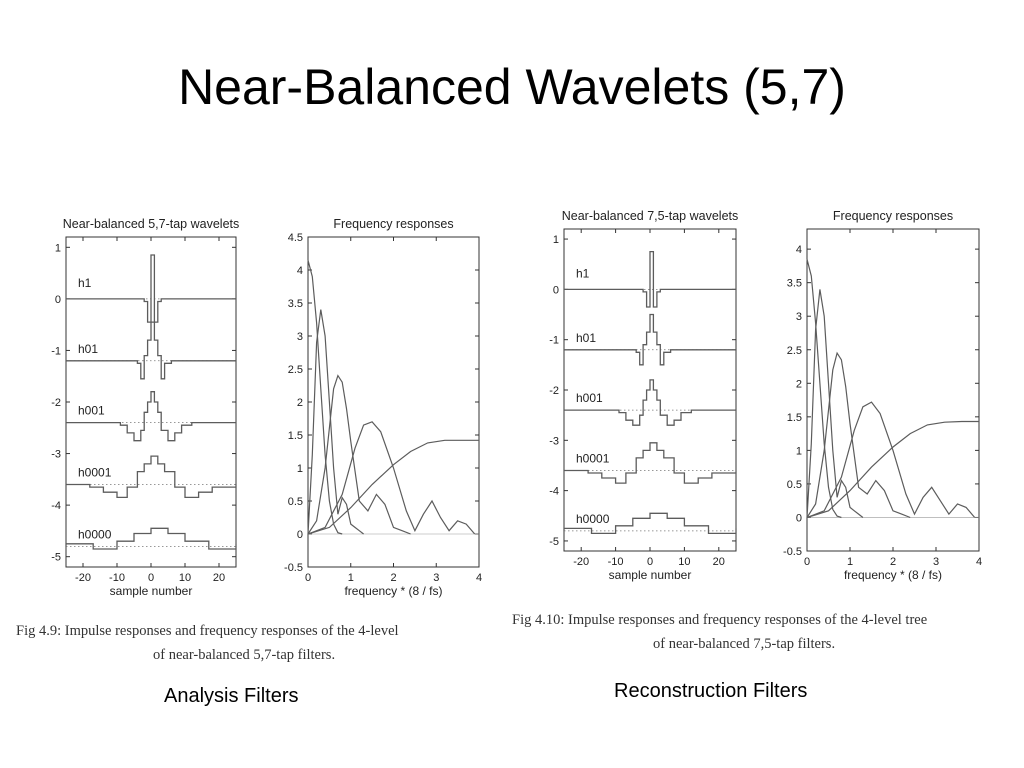 This screenshot has width=1024, height=768. I want to click on reconstruction-filters-label: Reconstruction Filters, so click(711, 691).